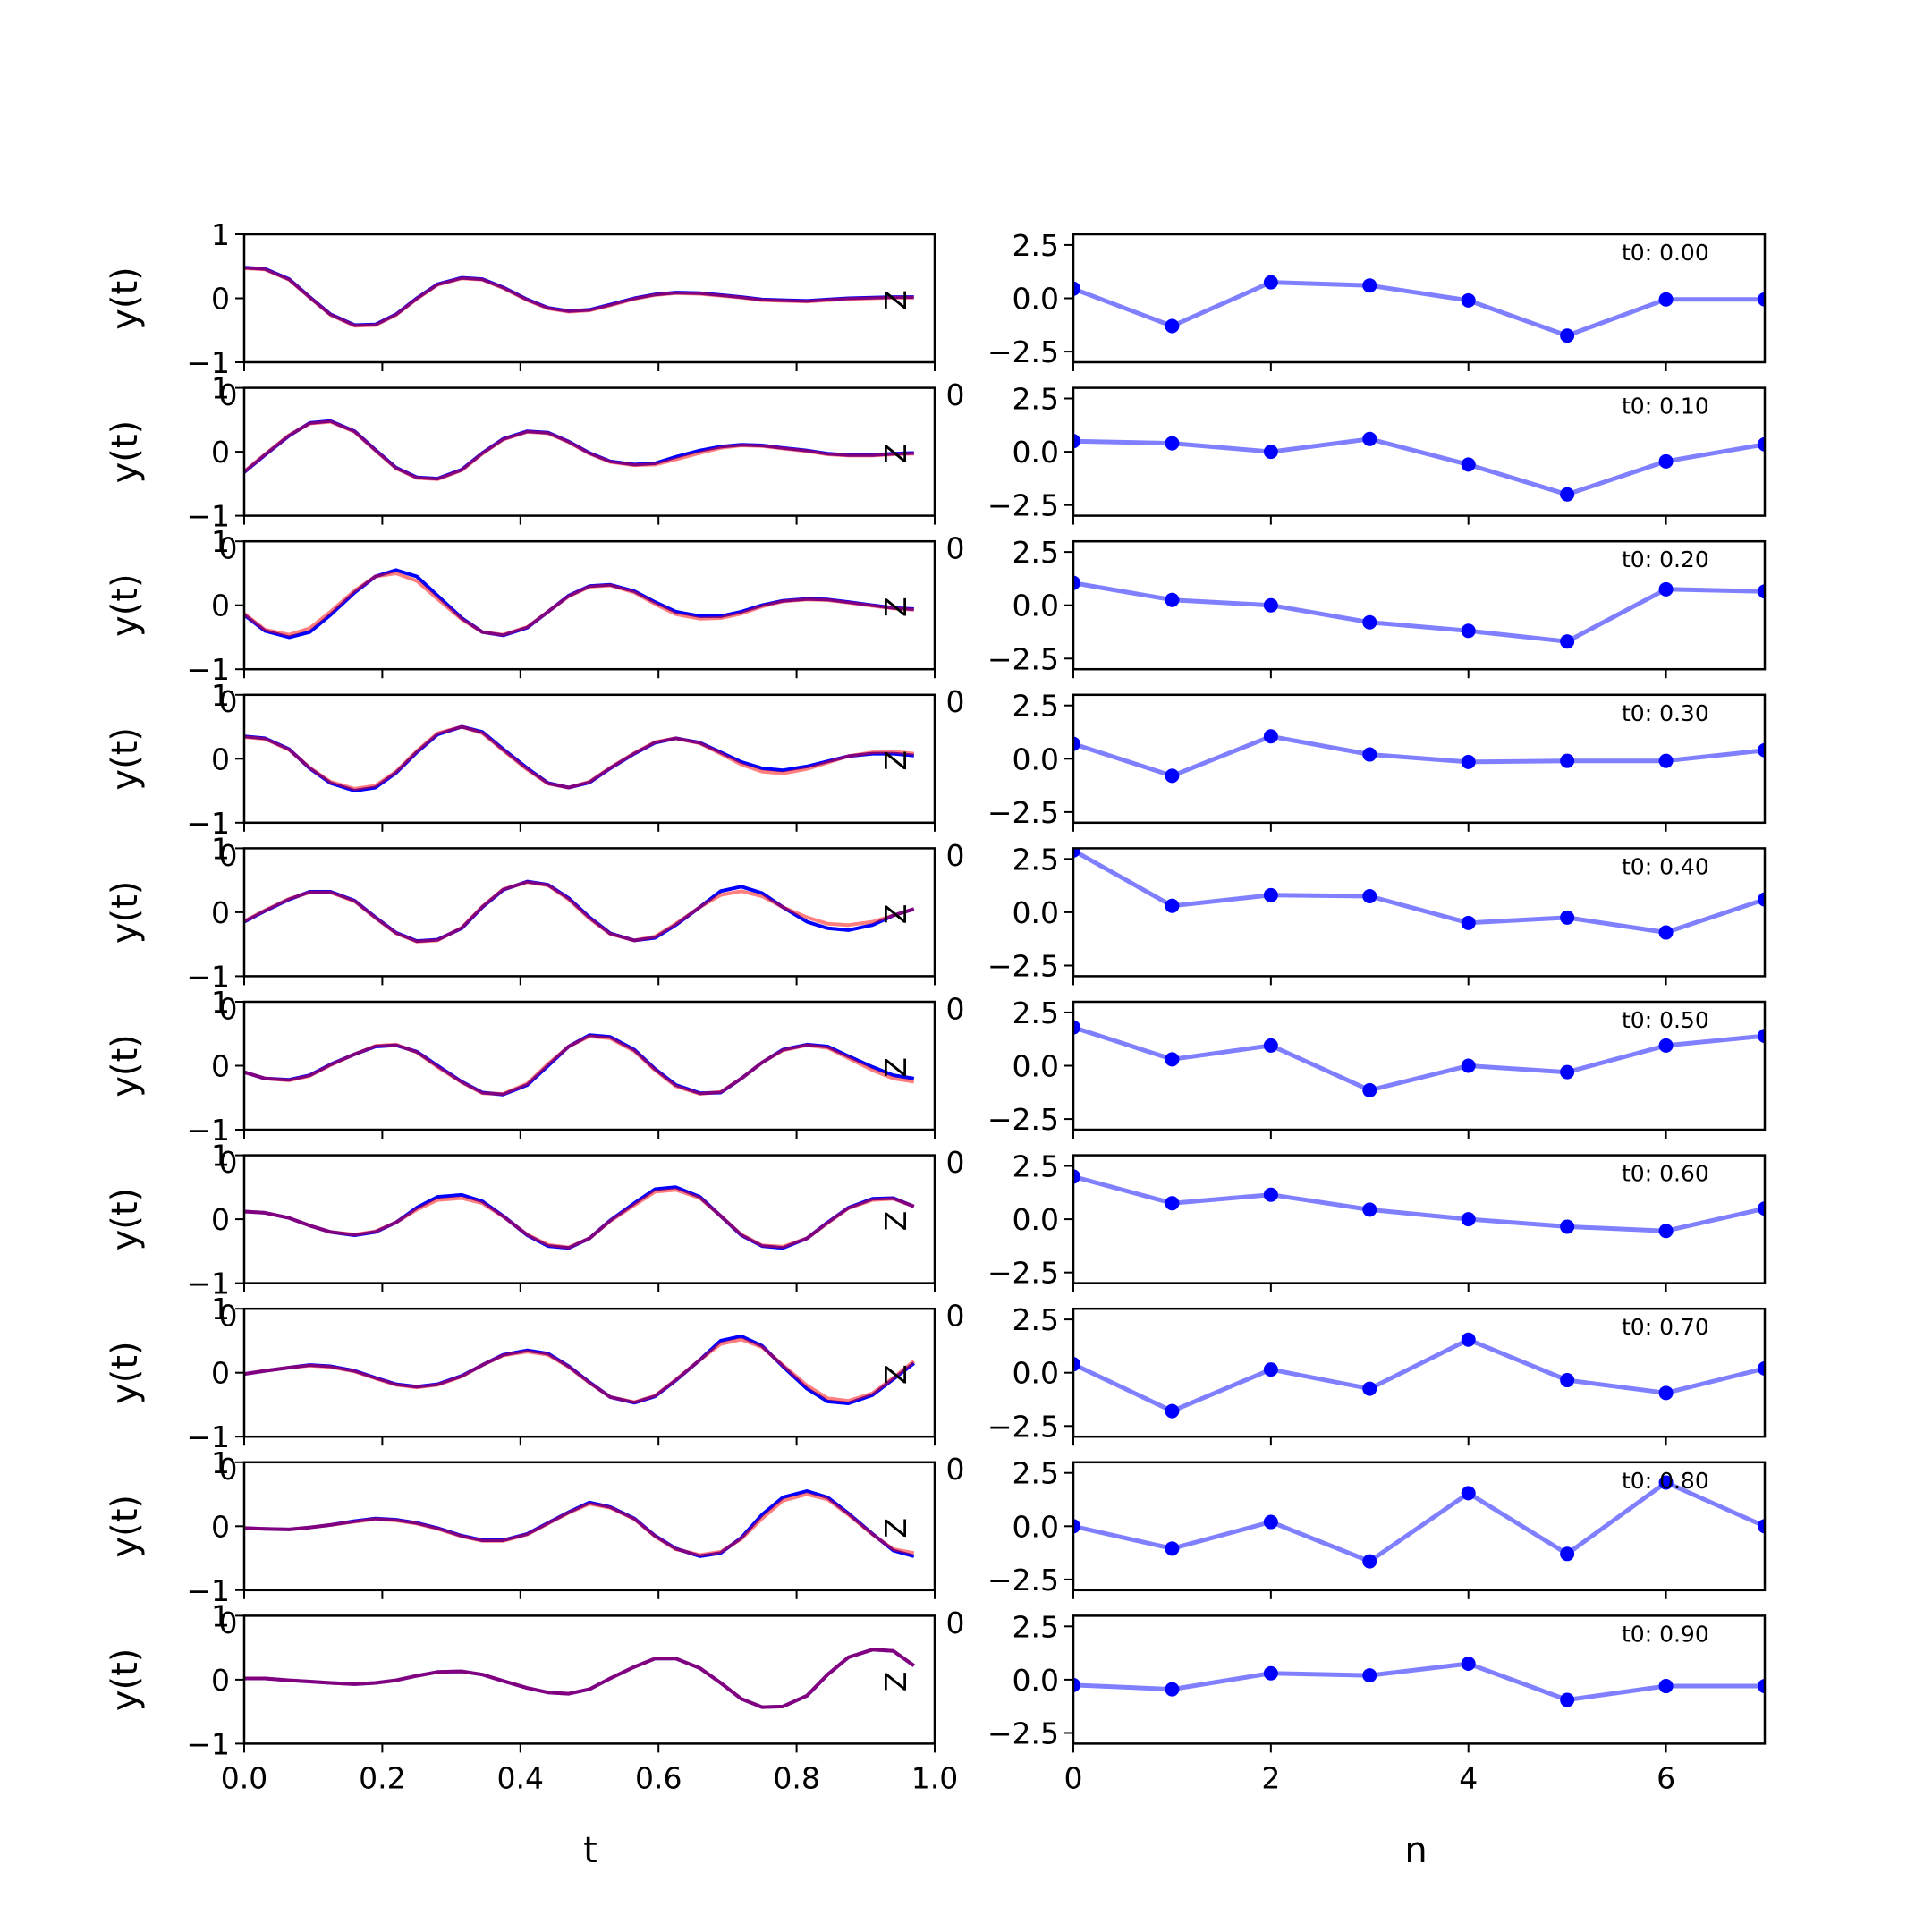  Describe the element at coordinates (1665, 866) in the screenshot. I see `t0-annotation: t0: 0.40` at that location.